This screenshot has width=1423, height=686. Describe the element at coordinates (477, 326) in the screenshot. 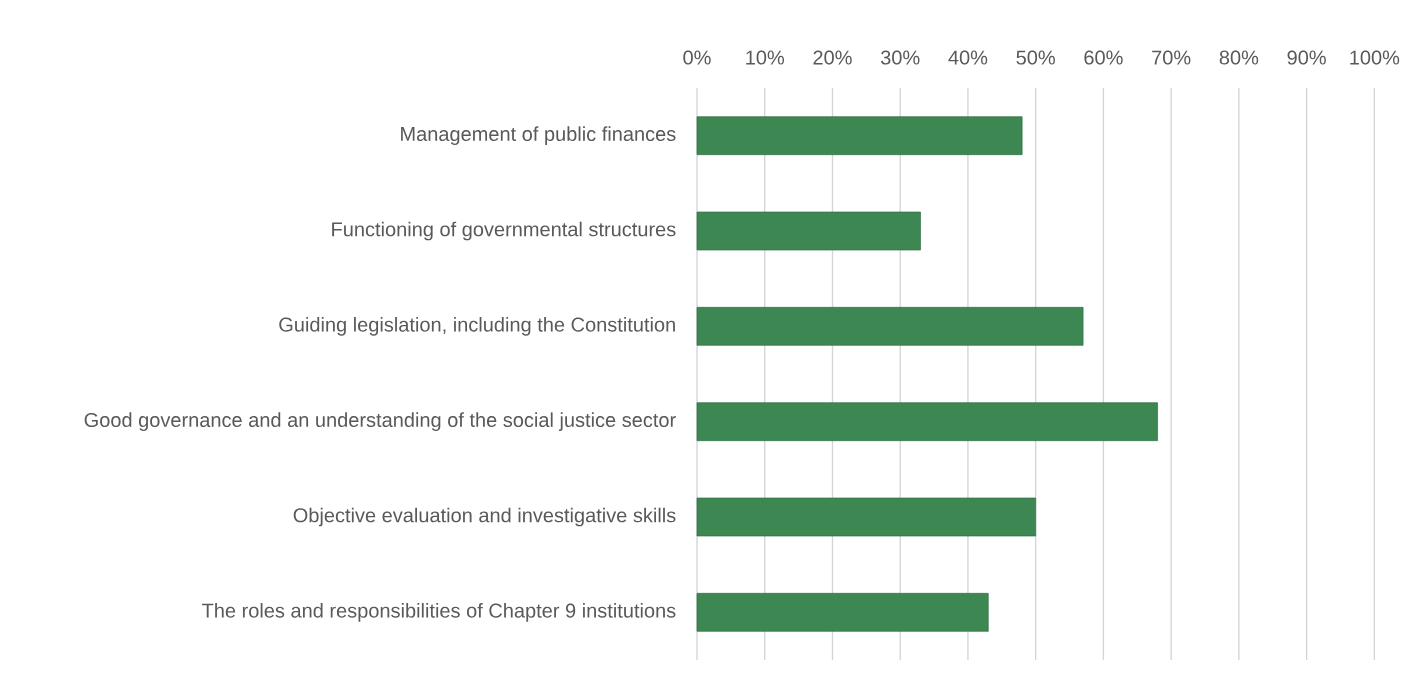

I see `y-tick-label: Guiding legislation, including the Constitution` at that location.